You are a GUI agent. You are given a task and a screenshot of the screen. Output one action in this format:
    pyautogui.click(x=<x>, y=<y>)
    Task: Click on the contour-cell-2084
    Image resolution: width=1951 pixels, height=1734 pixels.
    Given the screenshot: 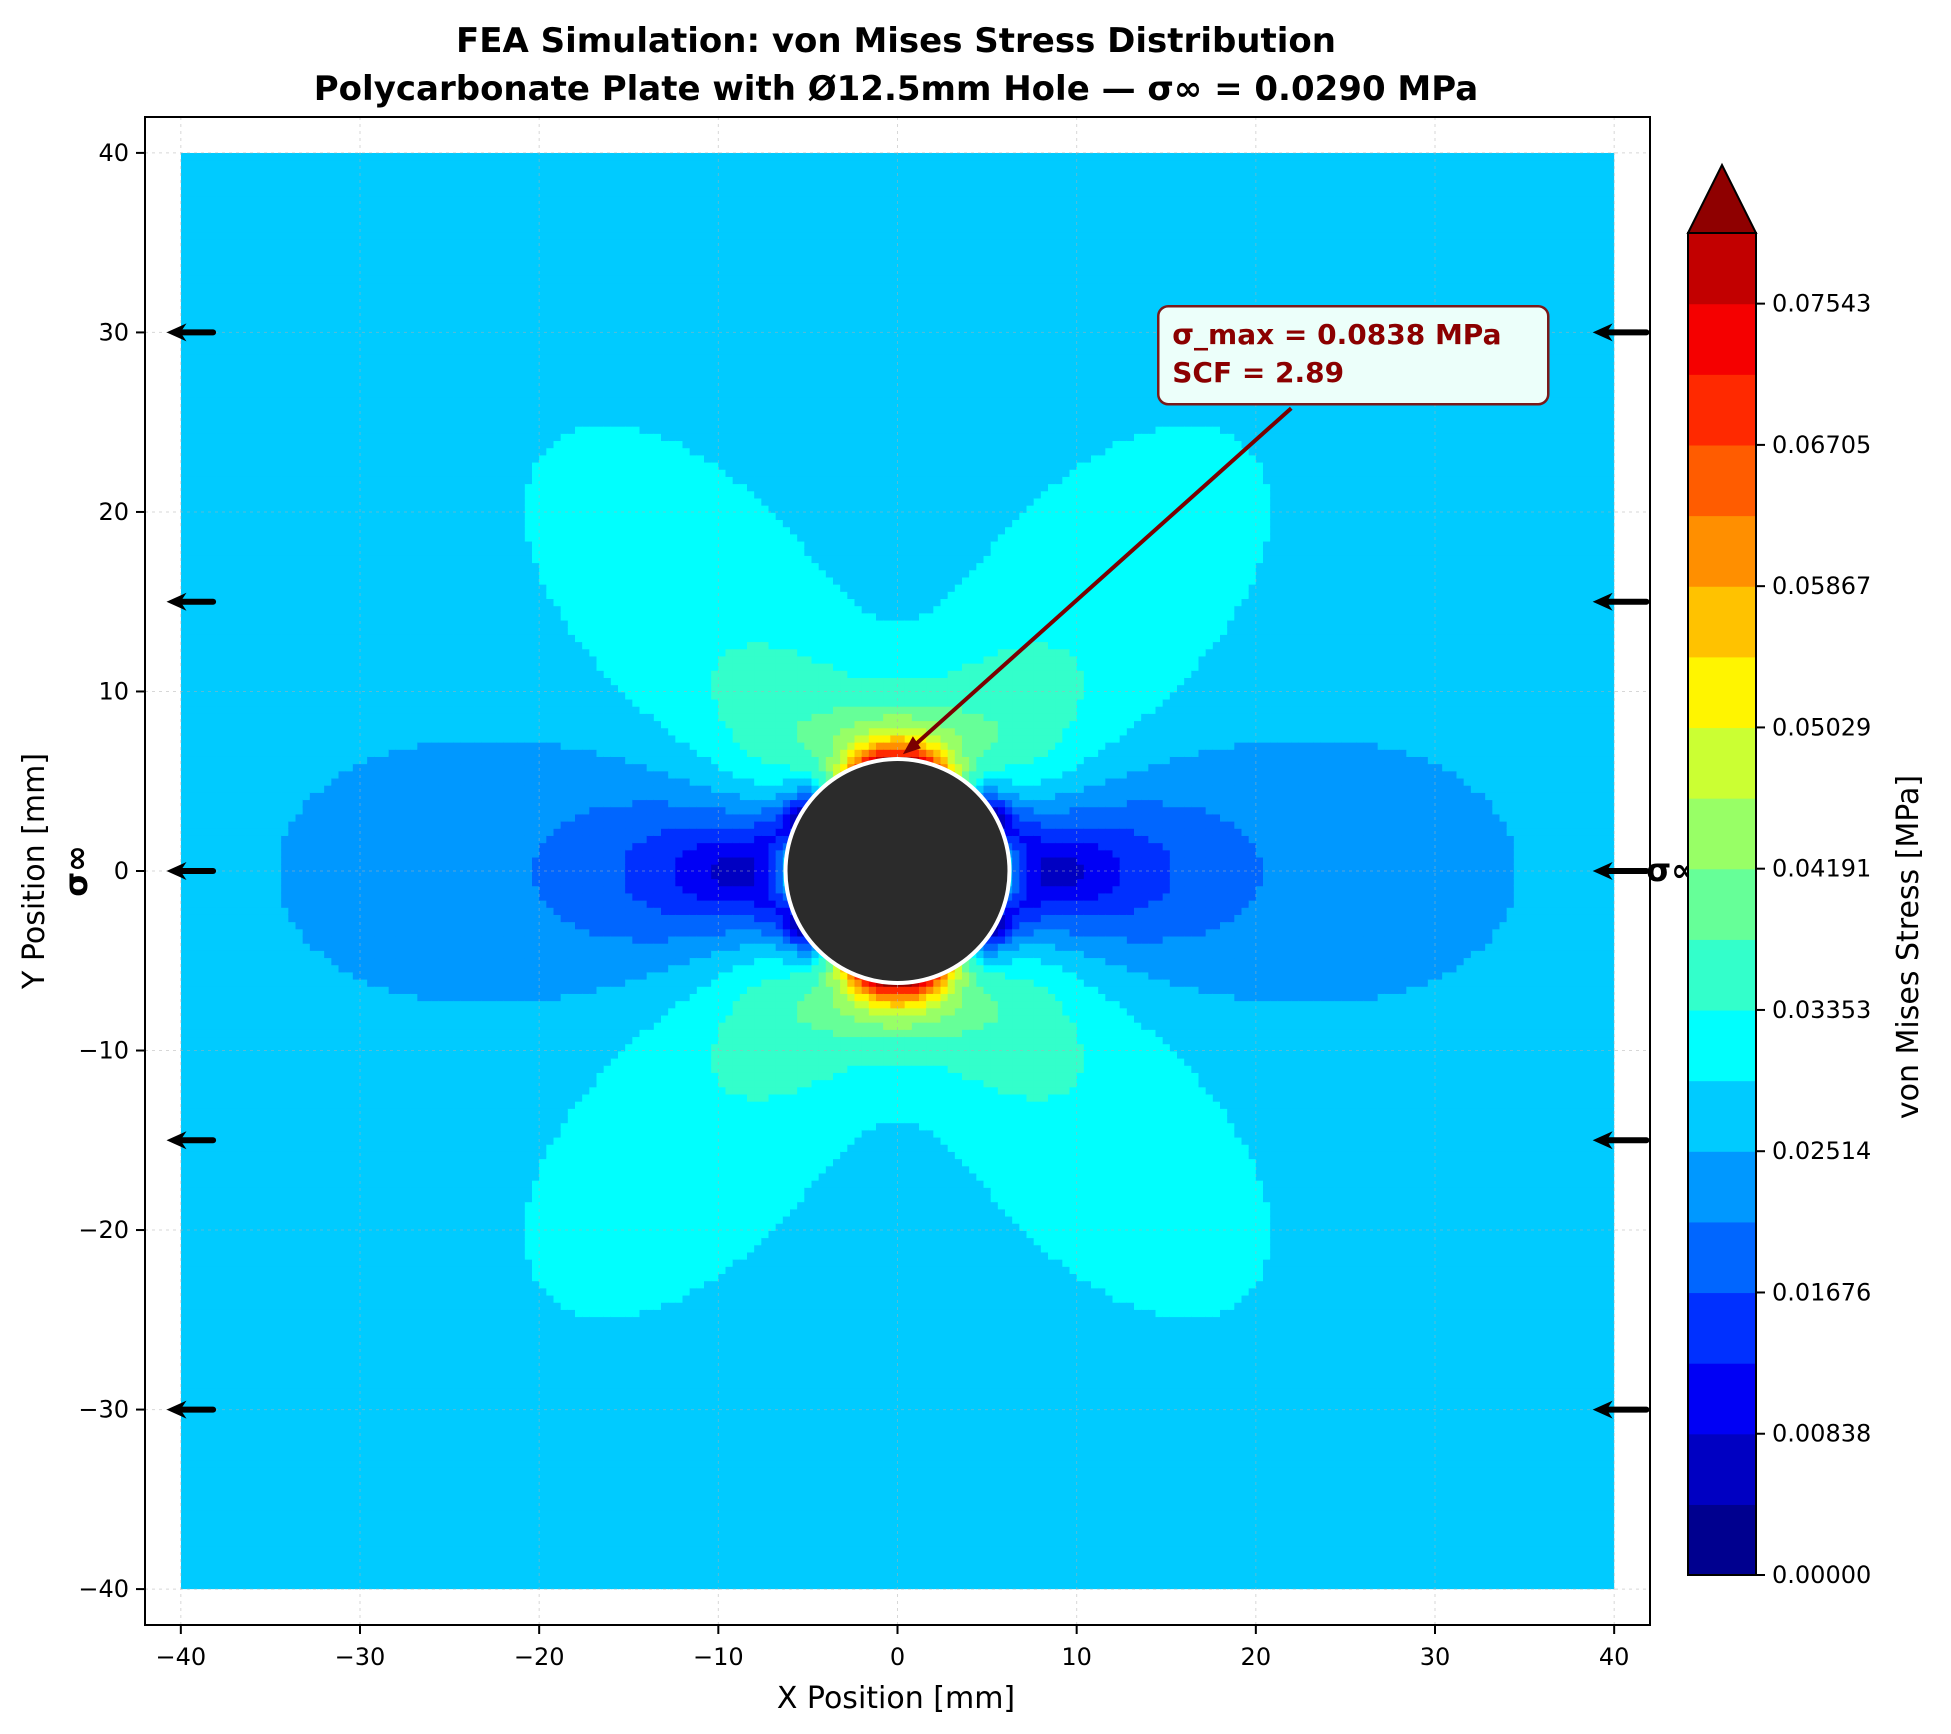 What is the action you would take?
    pyautogui.click(x=257, y=983)
    